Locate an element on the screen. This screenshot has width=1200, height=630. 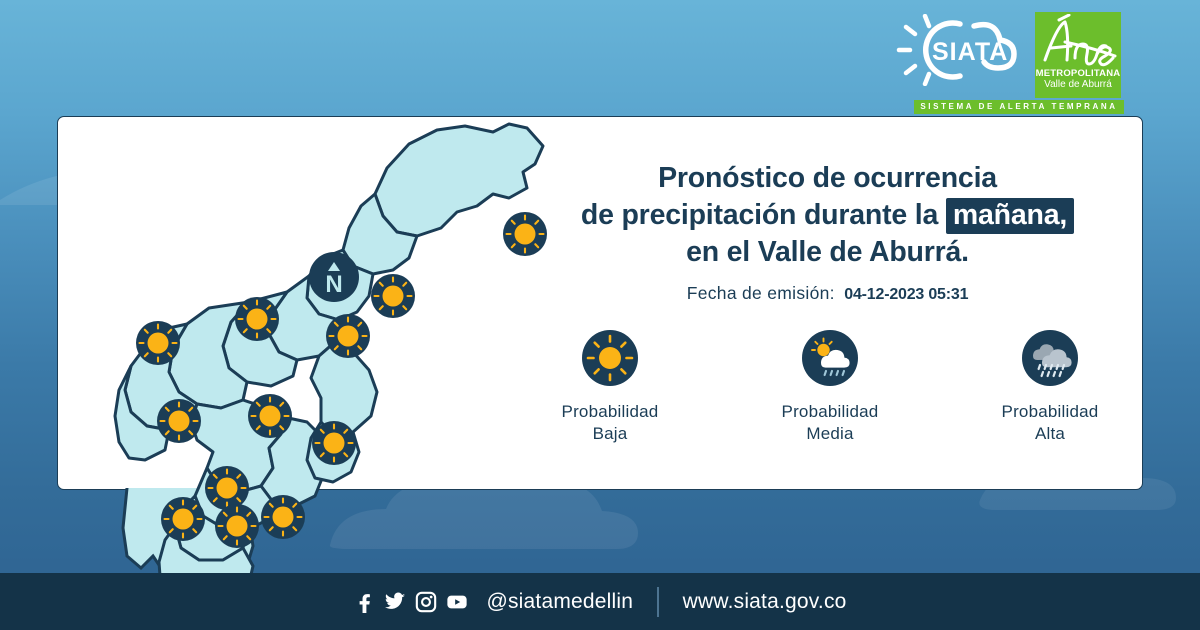
legend-item-baja: Probabilidad Baja is located at coordinates (610, 387).